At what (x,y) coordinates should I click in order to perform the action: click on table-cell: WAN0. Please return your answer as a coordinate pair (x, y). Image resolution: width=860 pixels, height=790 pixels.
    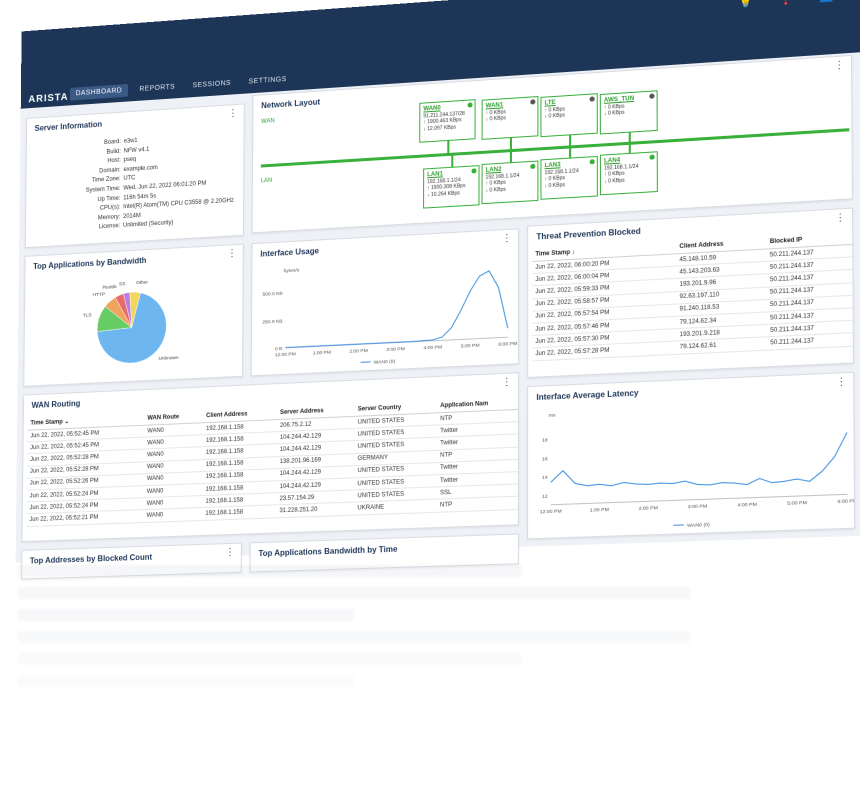
    Looking at the image, I should click on (173, 515).